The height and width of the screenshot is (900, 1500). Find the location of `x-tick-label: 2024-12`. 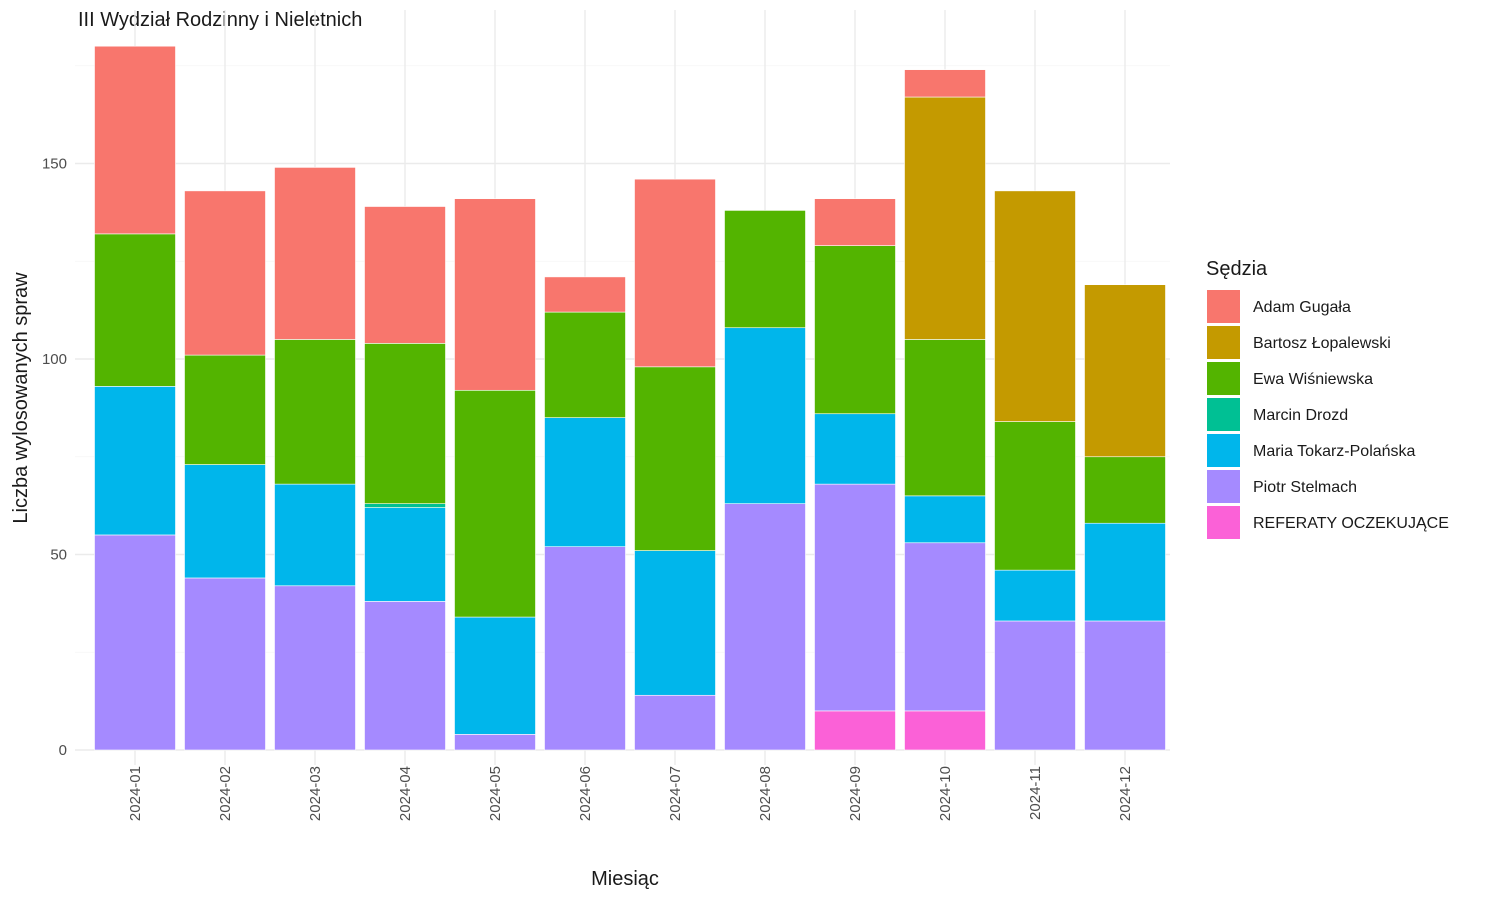

x-tick-label: 2024-12 is located at coordinates (1125, 793).